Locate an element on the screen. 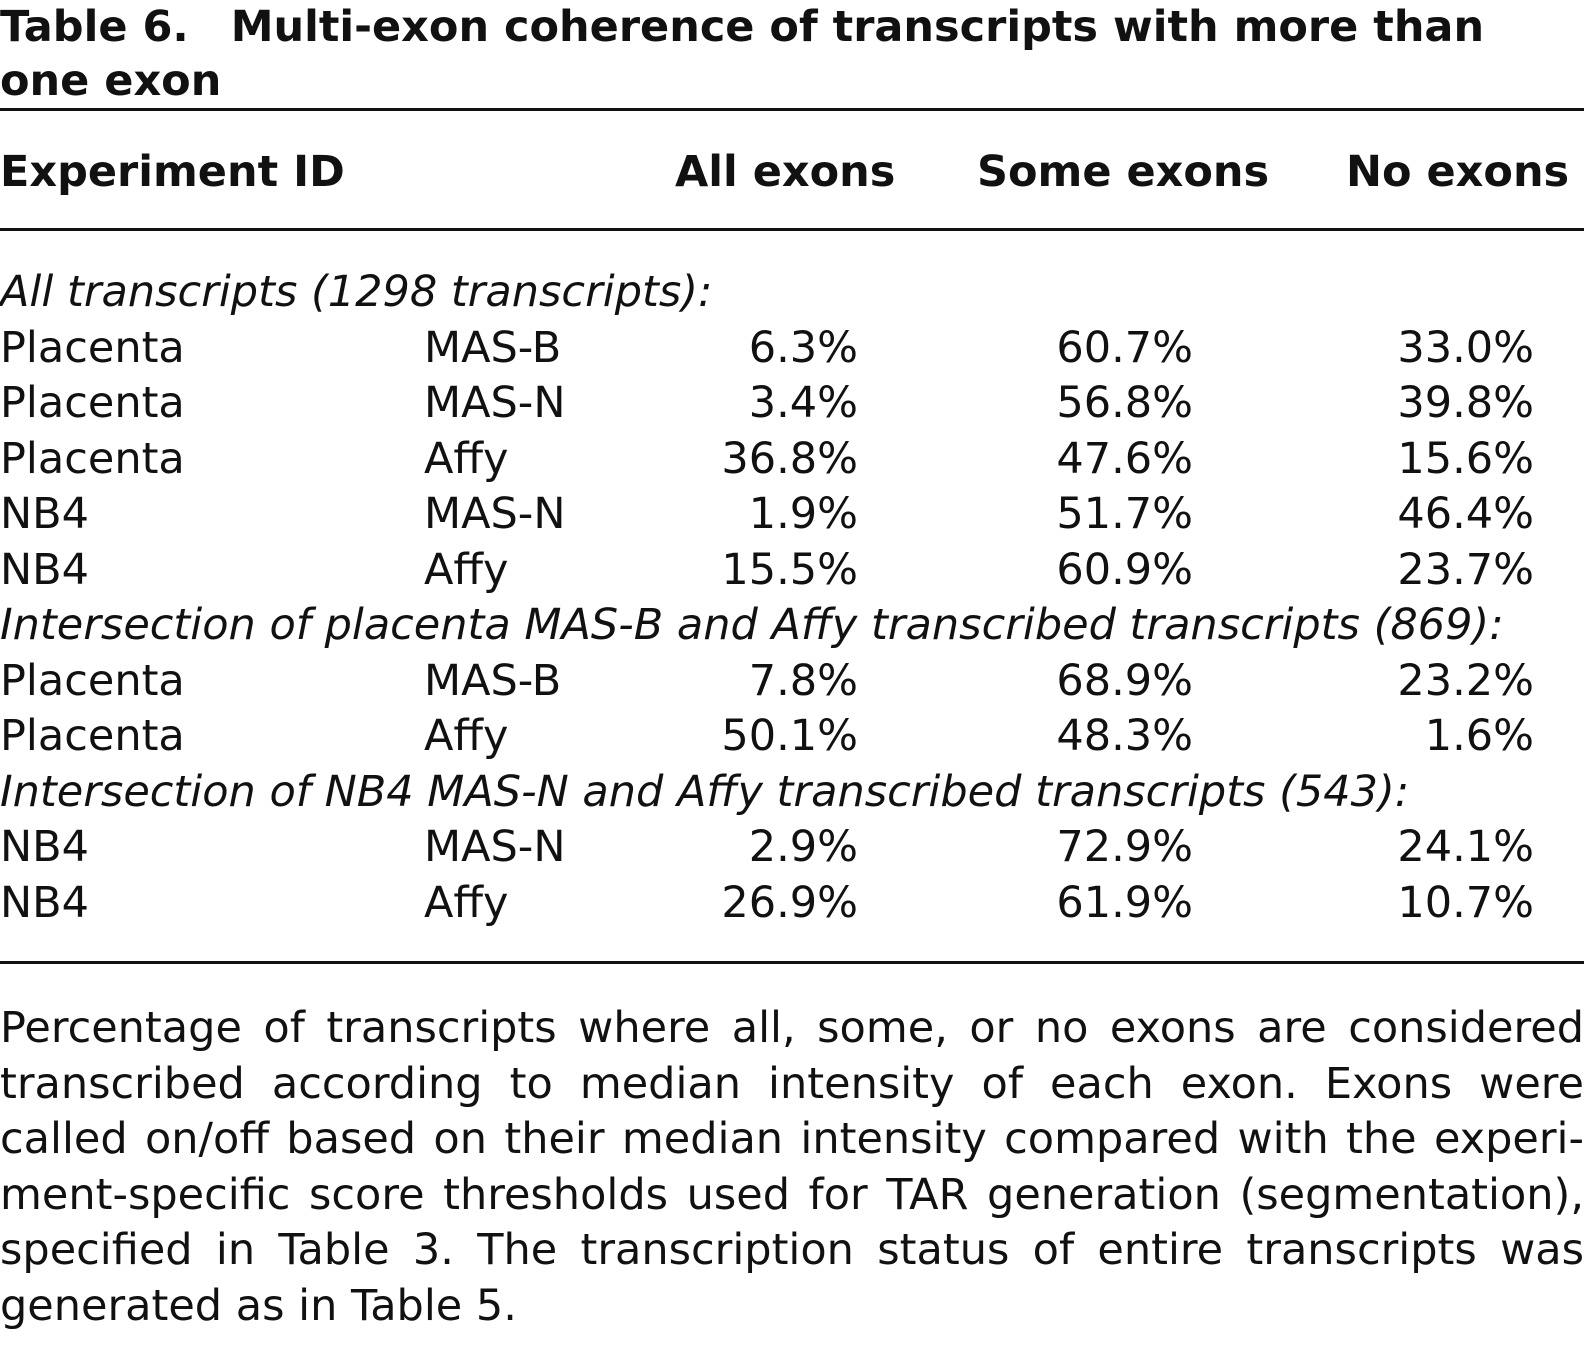 Image resolution: width=1584 pixels, height=1349 pixels. table-label: Table 6. is located at coordinates (94, 27).